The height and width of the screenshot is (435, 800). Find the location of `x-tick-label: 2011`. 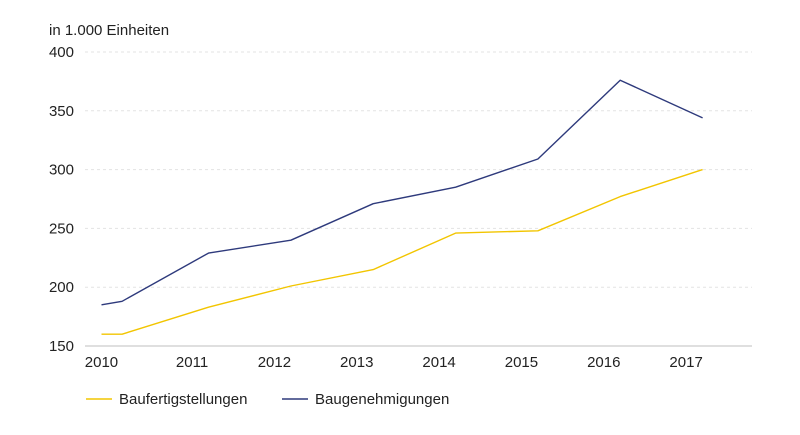

x-tick-label: 2011 is located at coordinates (192, 362).